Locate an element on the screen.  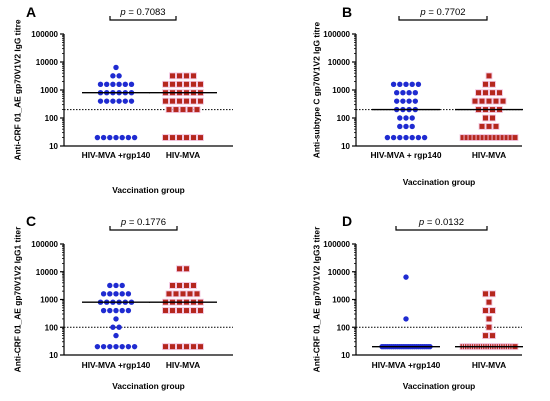
significance-bracket is located at coordinates (441, 228).